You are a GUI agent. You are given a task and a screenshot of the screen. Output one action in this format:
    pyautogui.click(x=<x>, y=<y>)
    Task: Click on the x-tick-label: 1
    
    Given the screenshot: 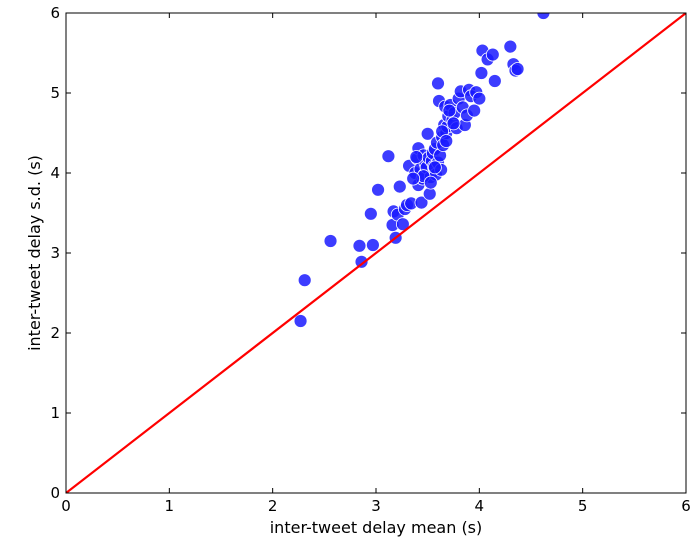 What is the action you would take?
    pyautogui.click(x=170, y=506)
    